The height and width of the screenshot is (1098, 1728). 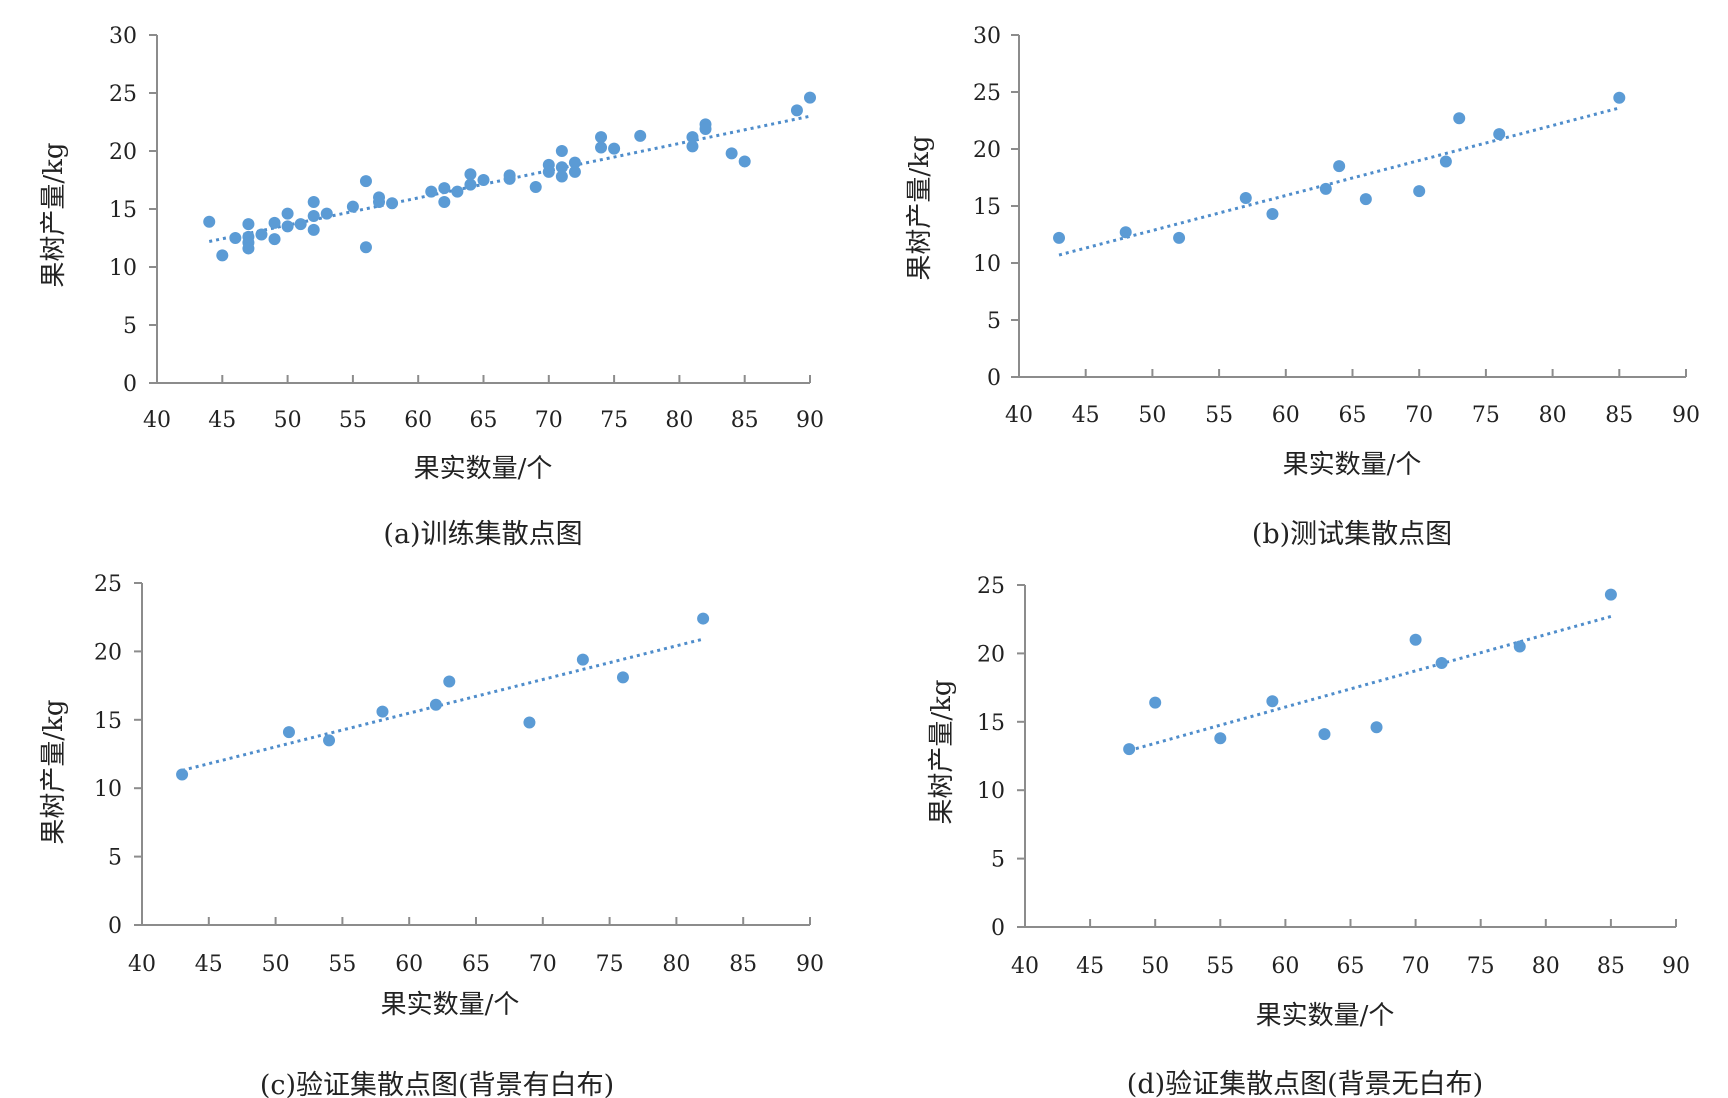 What do you see at coordinates (1305, 1083) in the screenshot?
I see `chart-caption: (d)验证集散点图(背景无白布)` at bounding box center [1305, 1083].